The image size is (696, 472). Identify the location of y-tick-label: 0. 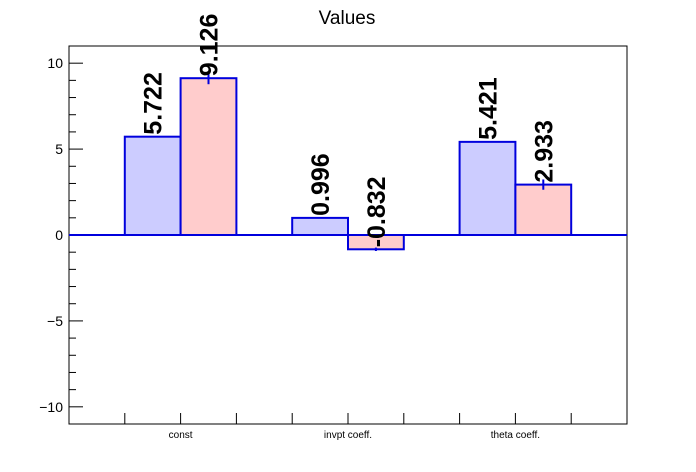
(59, 235).